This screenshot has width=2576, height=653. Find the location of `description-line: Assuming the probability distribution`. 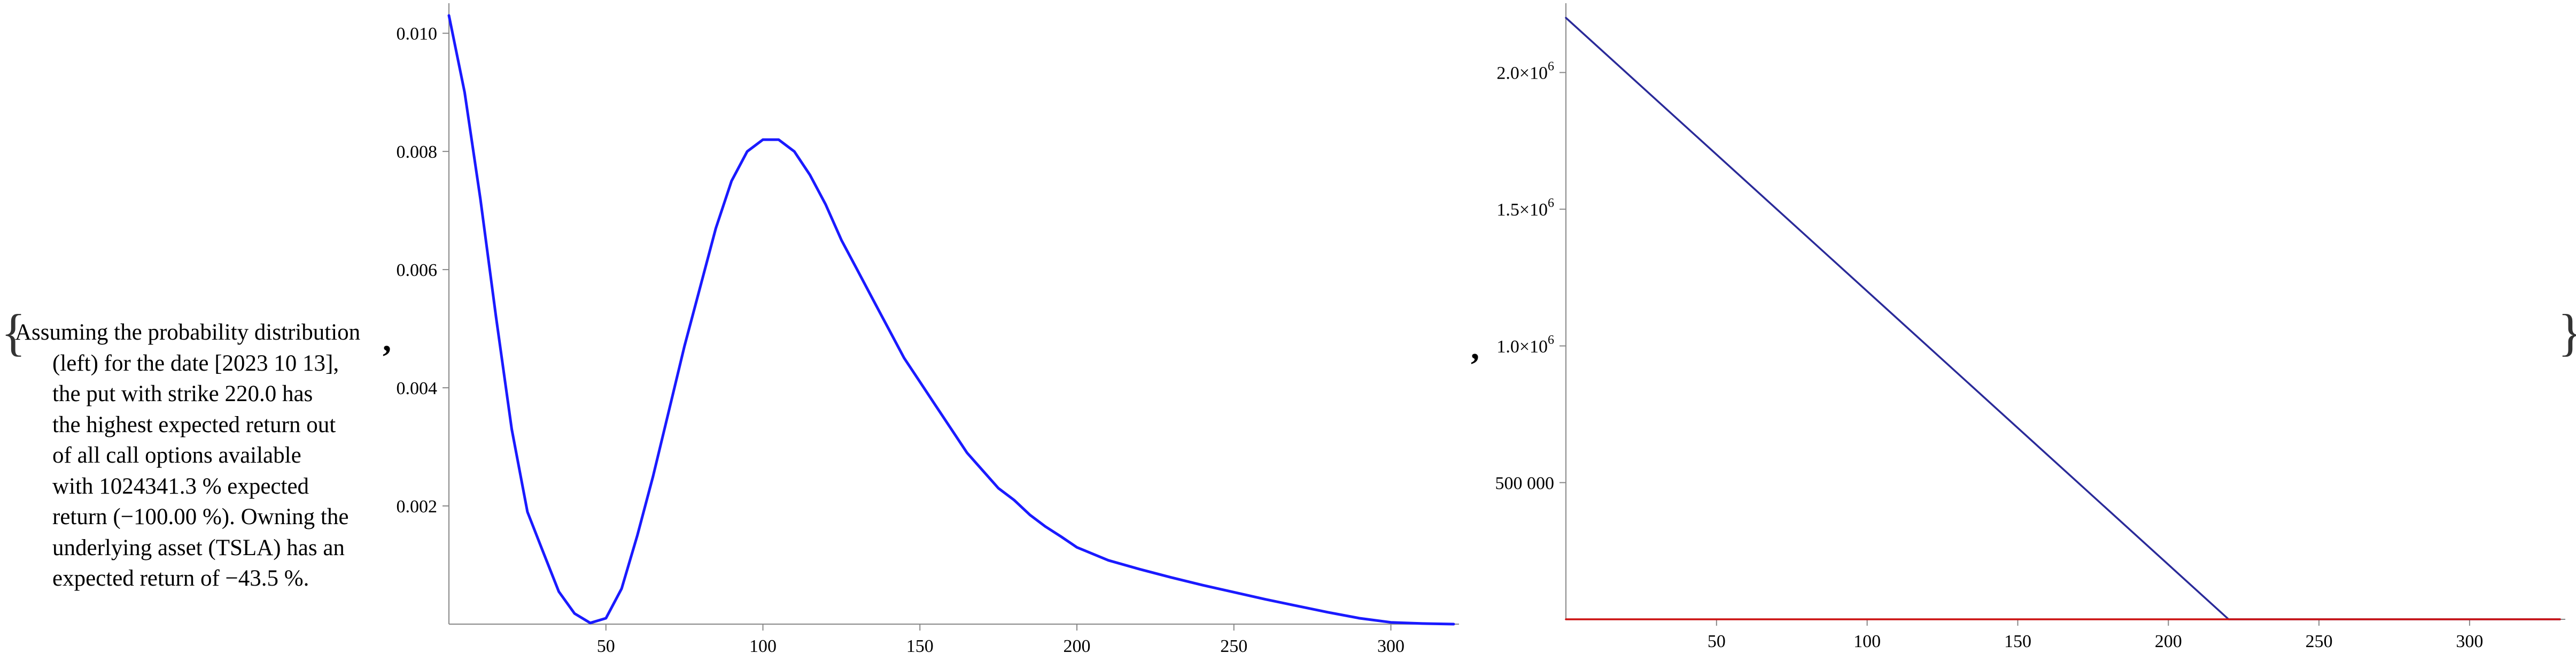

description-line: Assuming the probability distribution is located at coordinates (188, 332).